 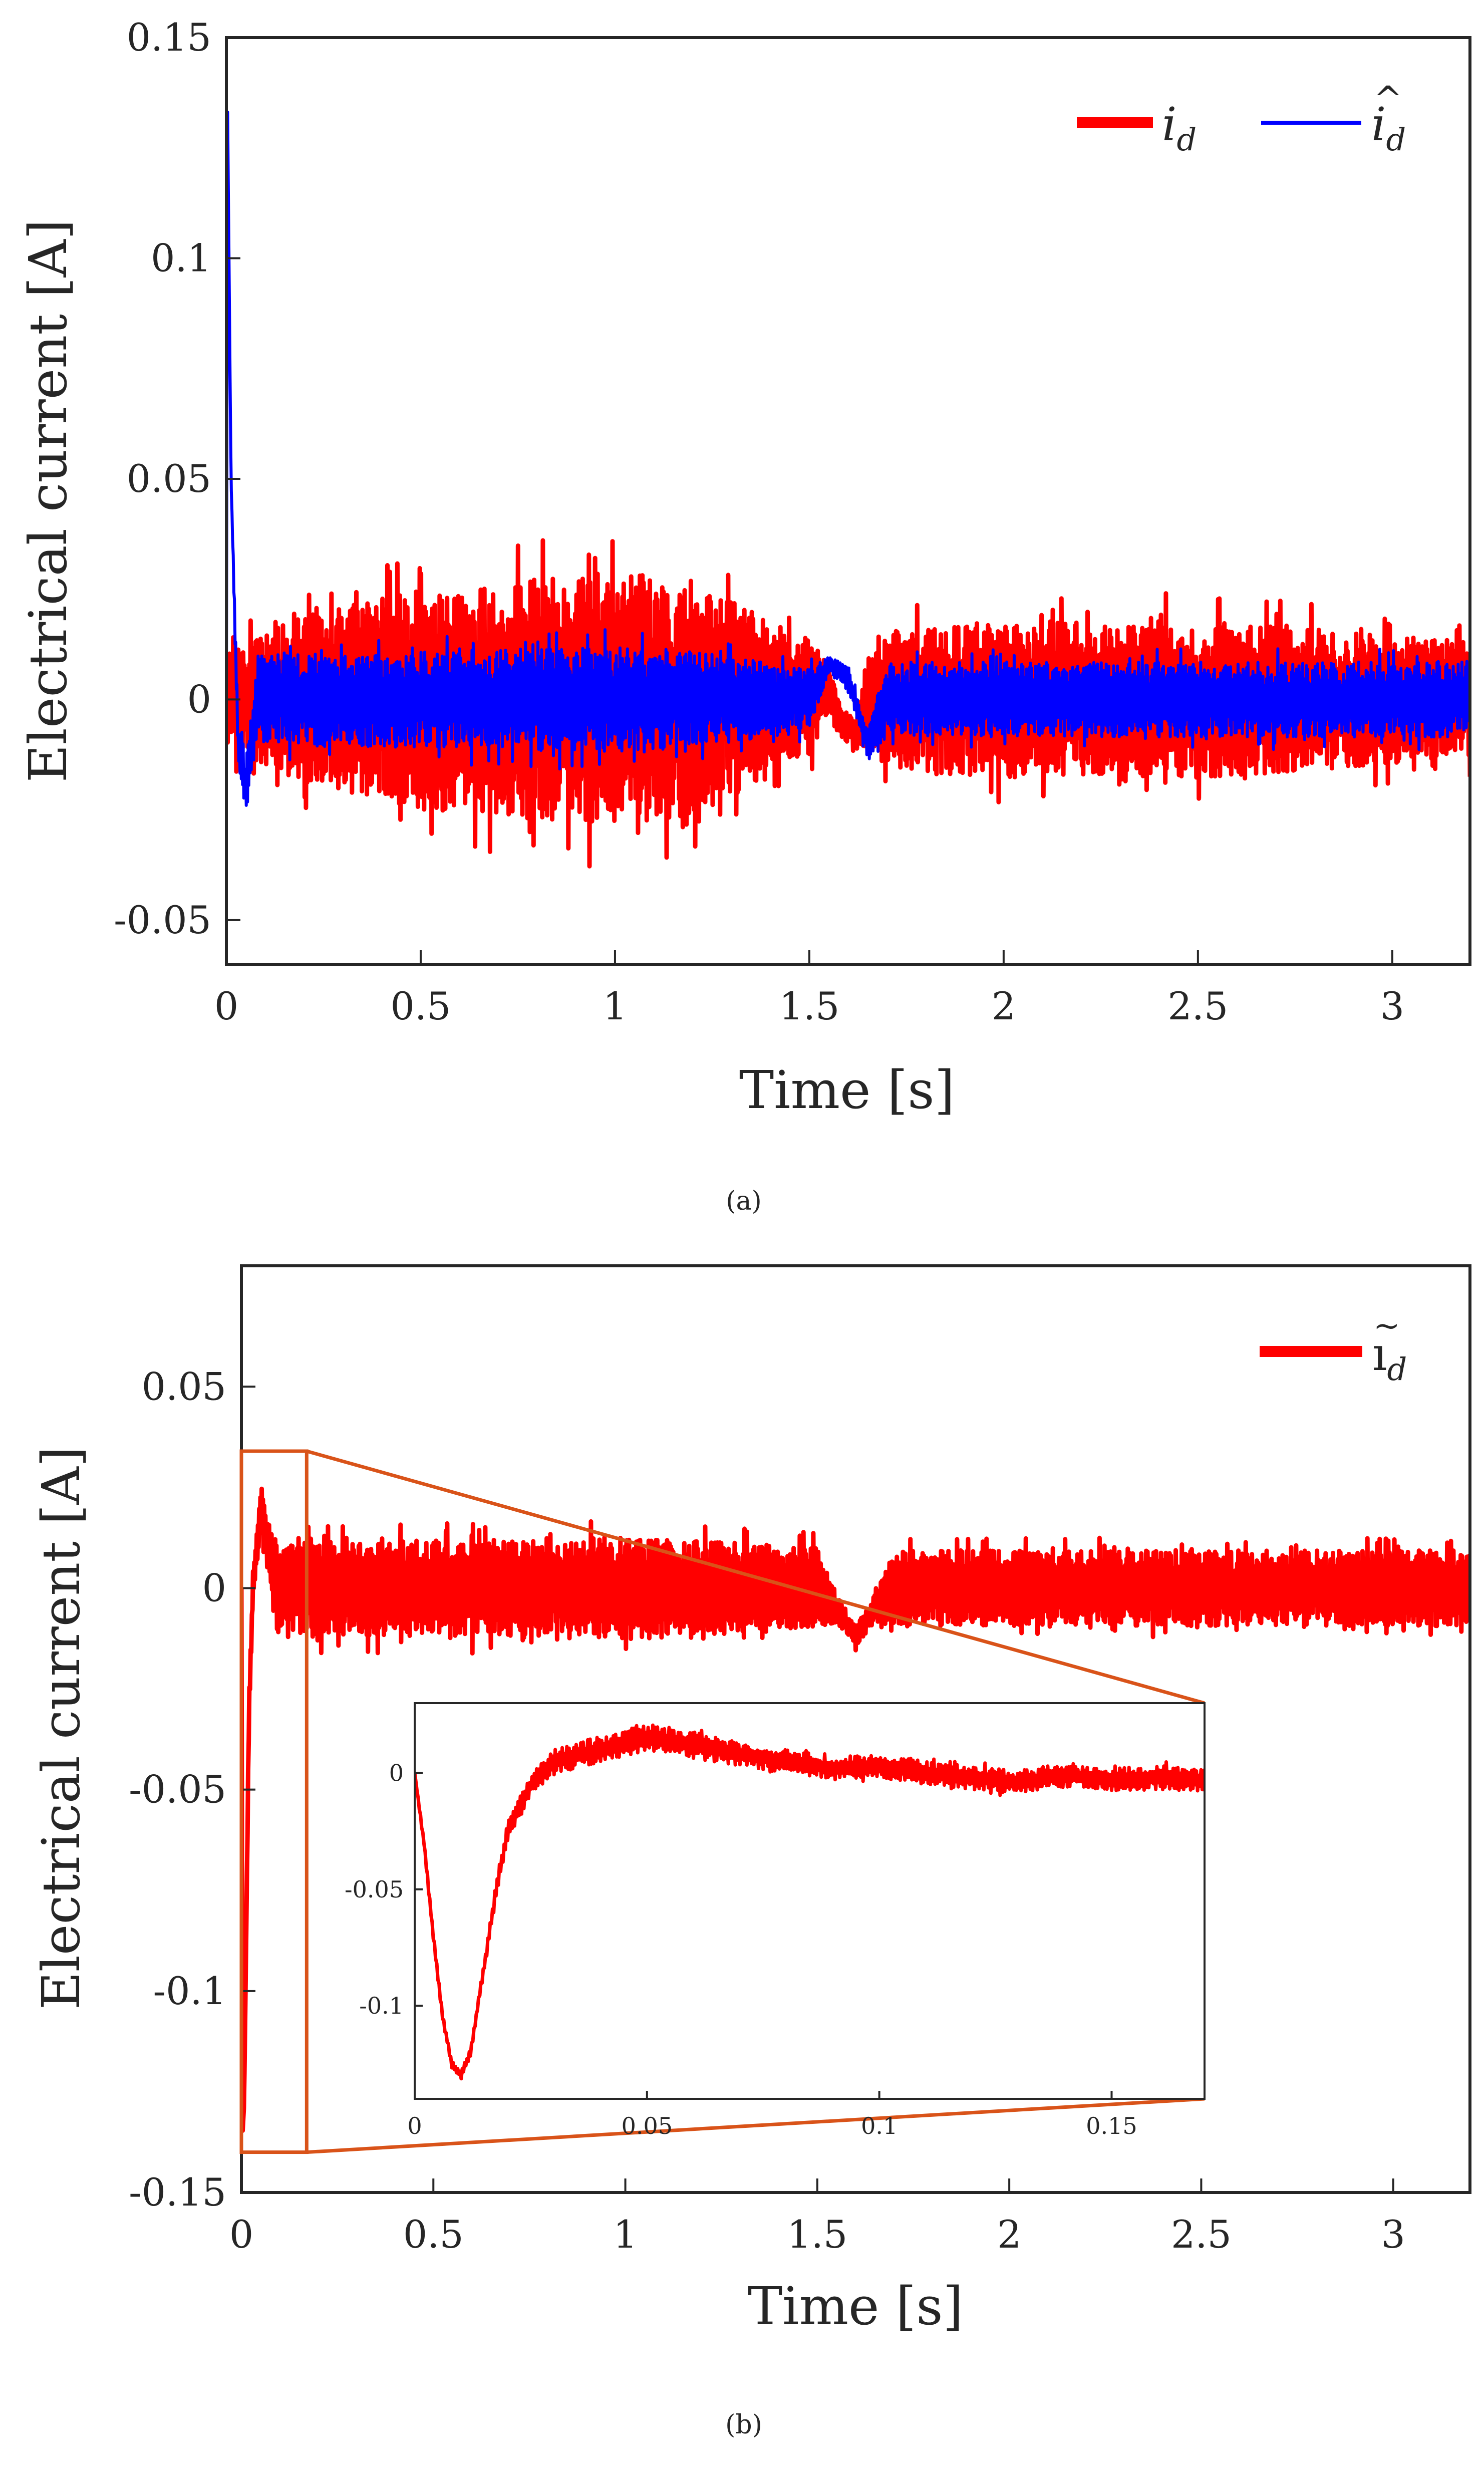 I want to click on inset-y-tick-label: -0.05, so click(x=375, y=1890).